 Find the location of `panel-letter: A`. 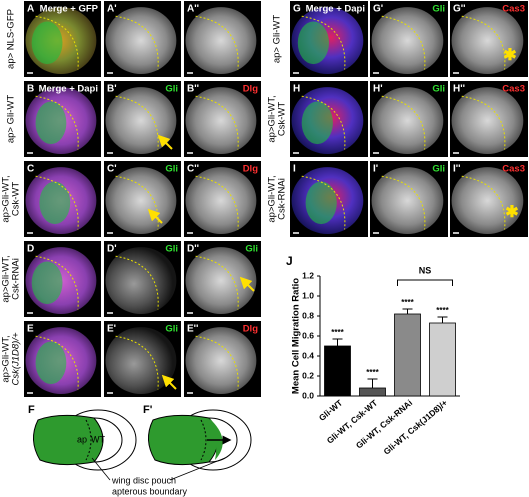

panel-letter: A is located at coordinates (30, 9).